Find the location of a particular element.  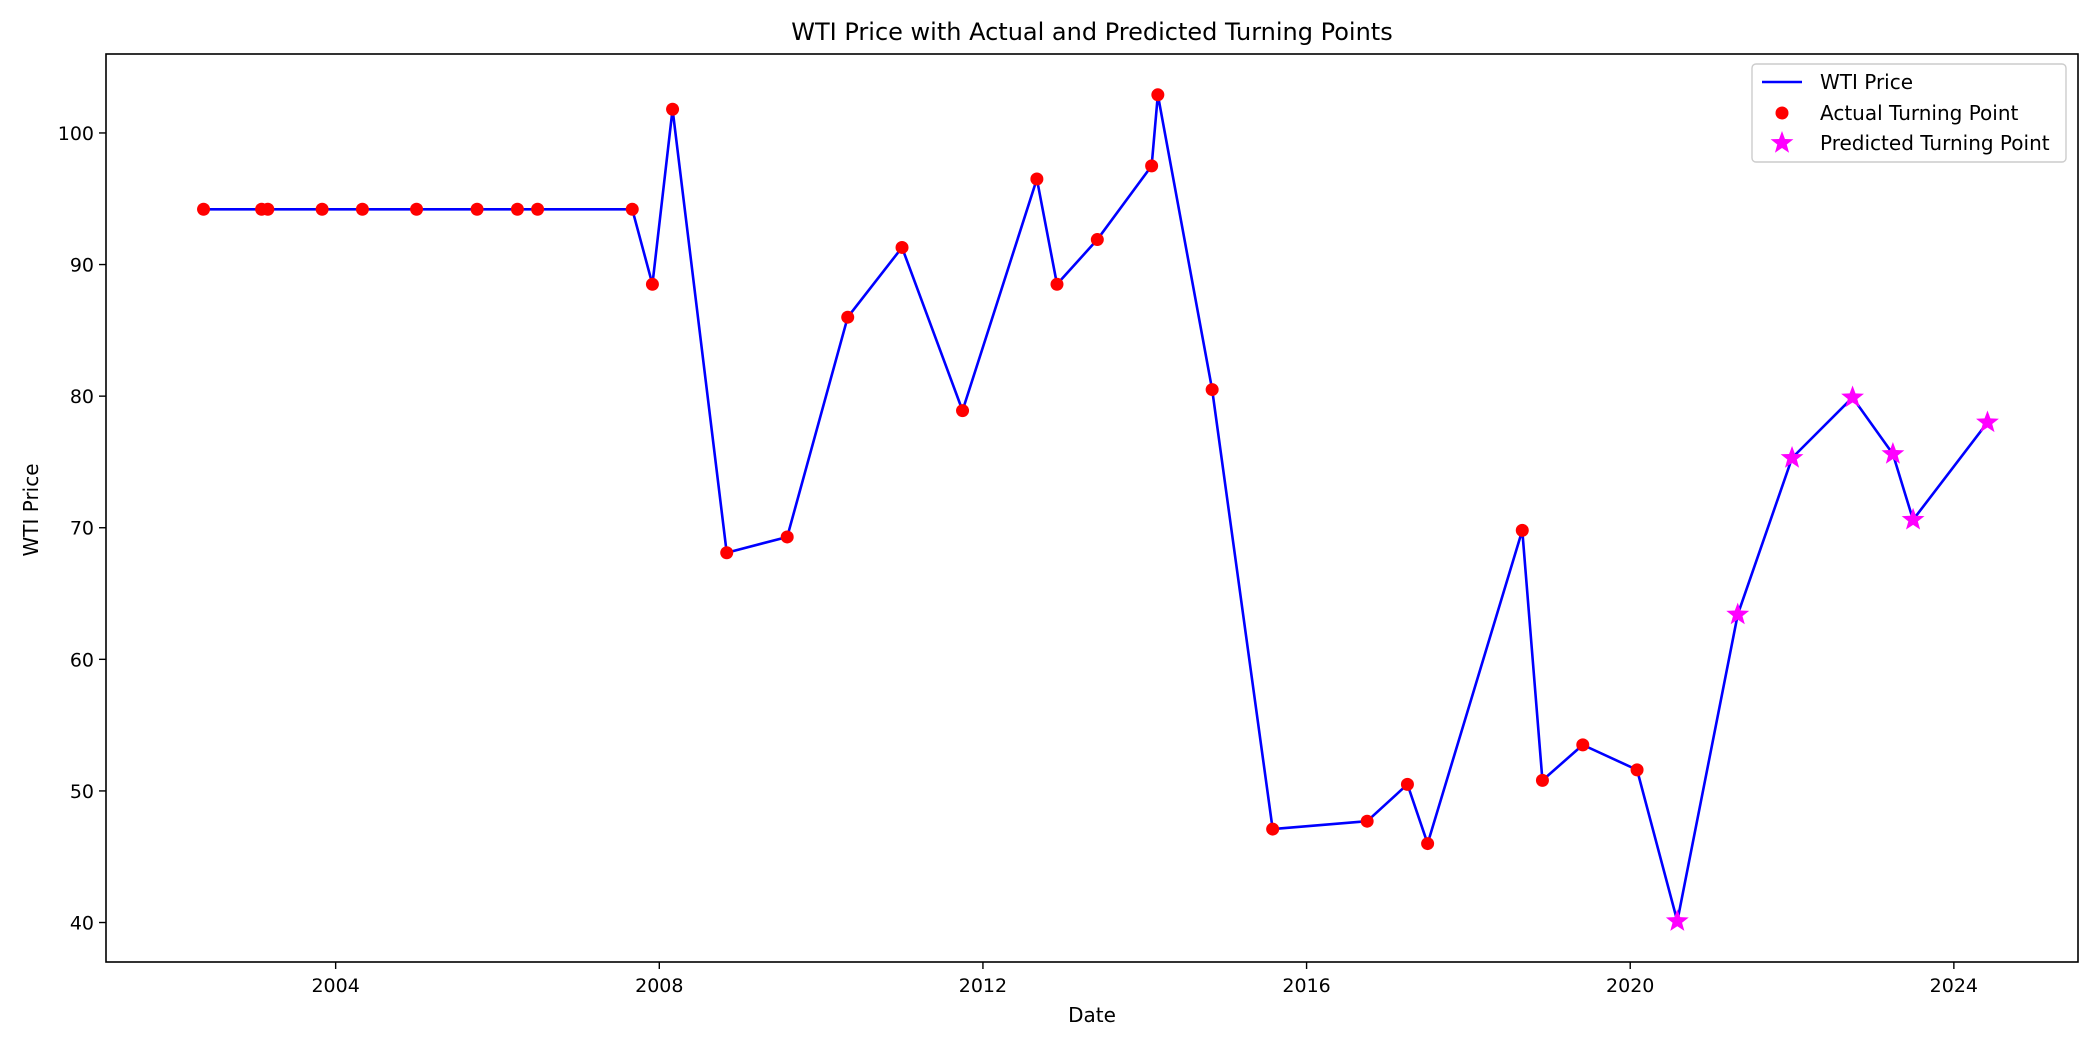

y-tick-label: 60 is located at coordinates (82, 660).